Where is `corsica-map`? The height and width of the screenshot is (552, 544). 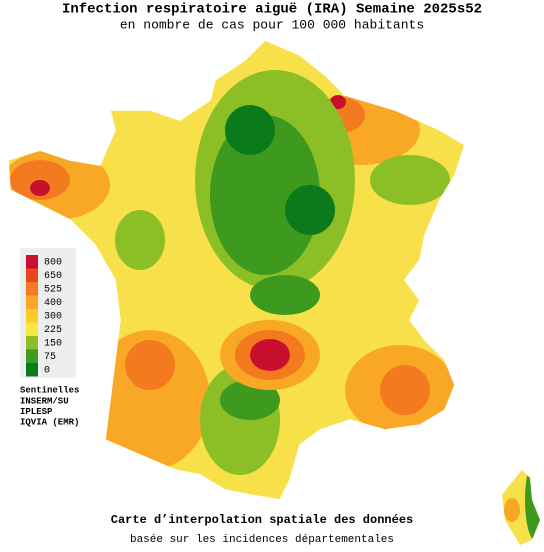 corsica-map is located at coordinates (521, 507).